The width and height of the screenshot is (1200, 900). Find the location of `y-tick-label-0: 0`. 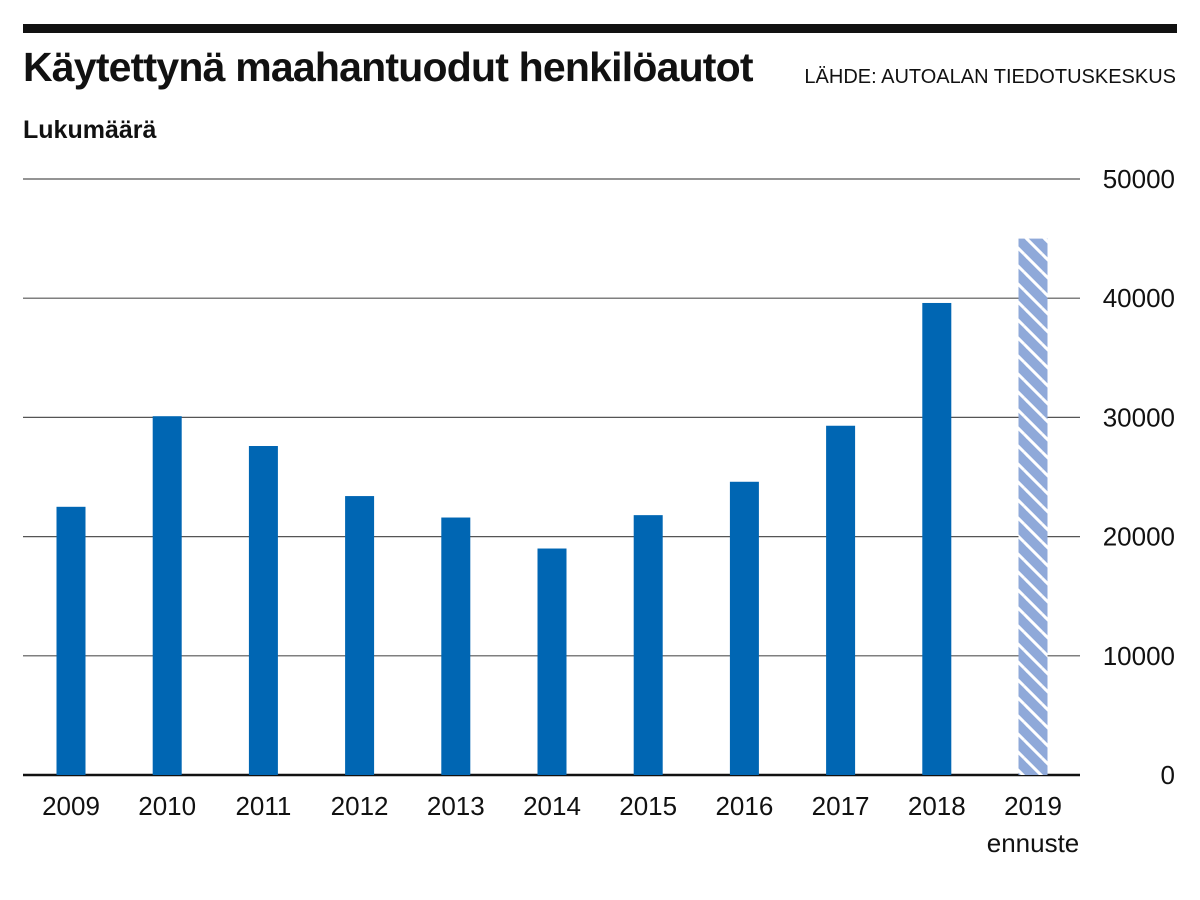

y-tick-label-0: 0 is located at coordinates (1168, 775).